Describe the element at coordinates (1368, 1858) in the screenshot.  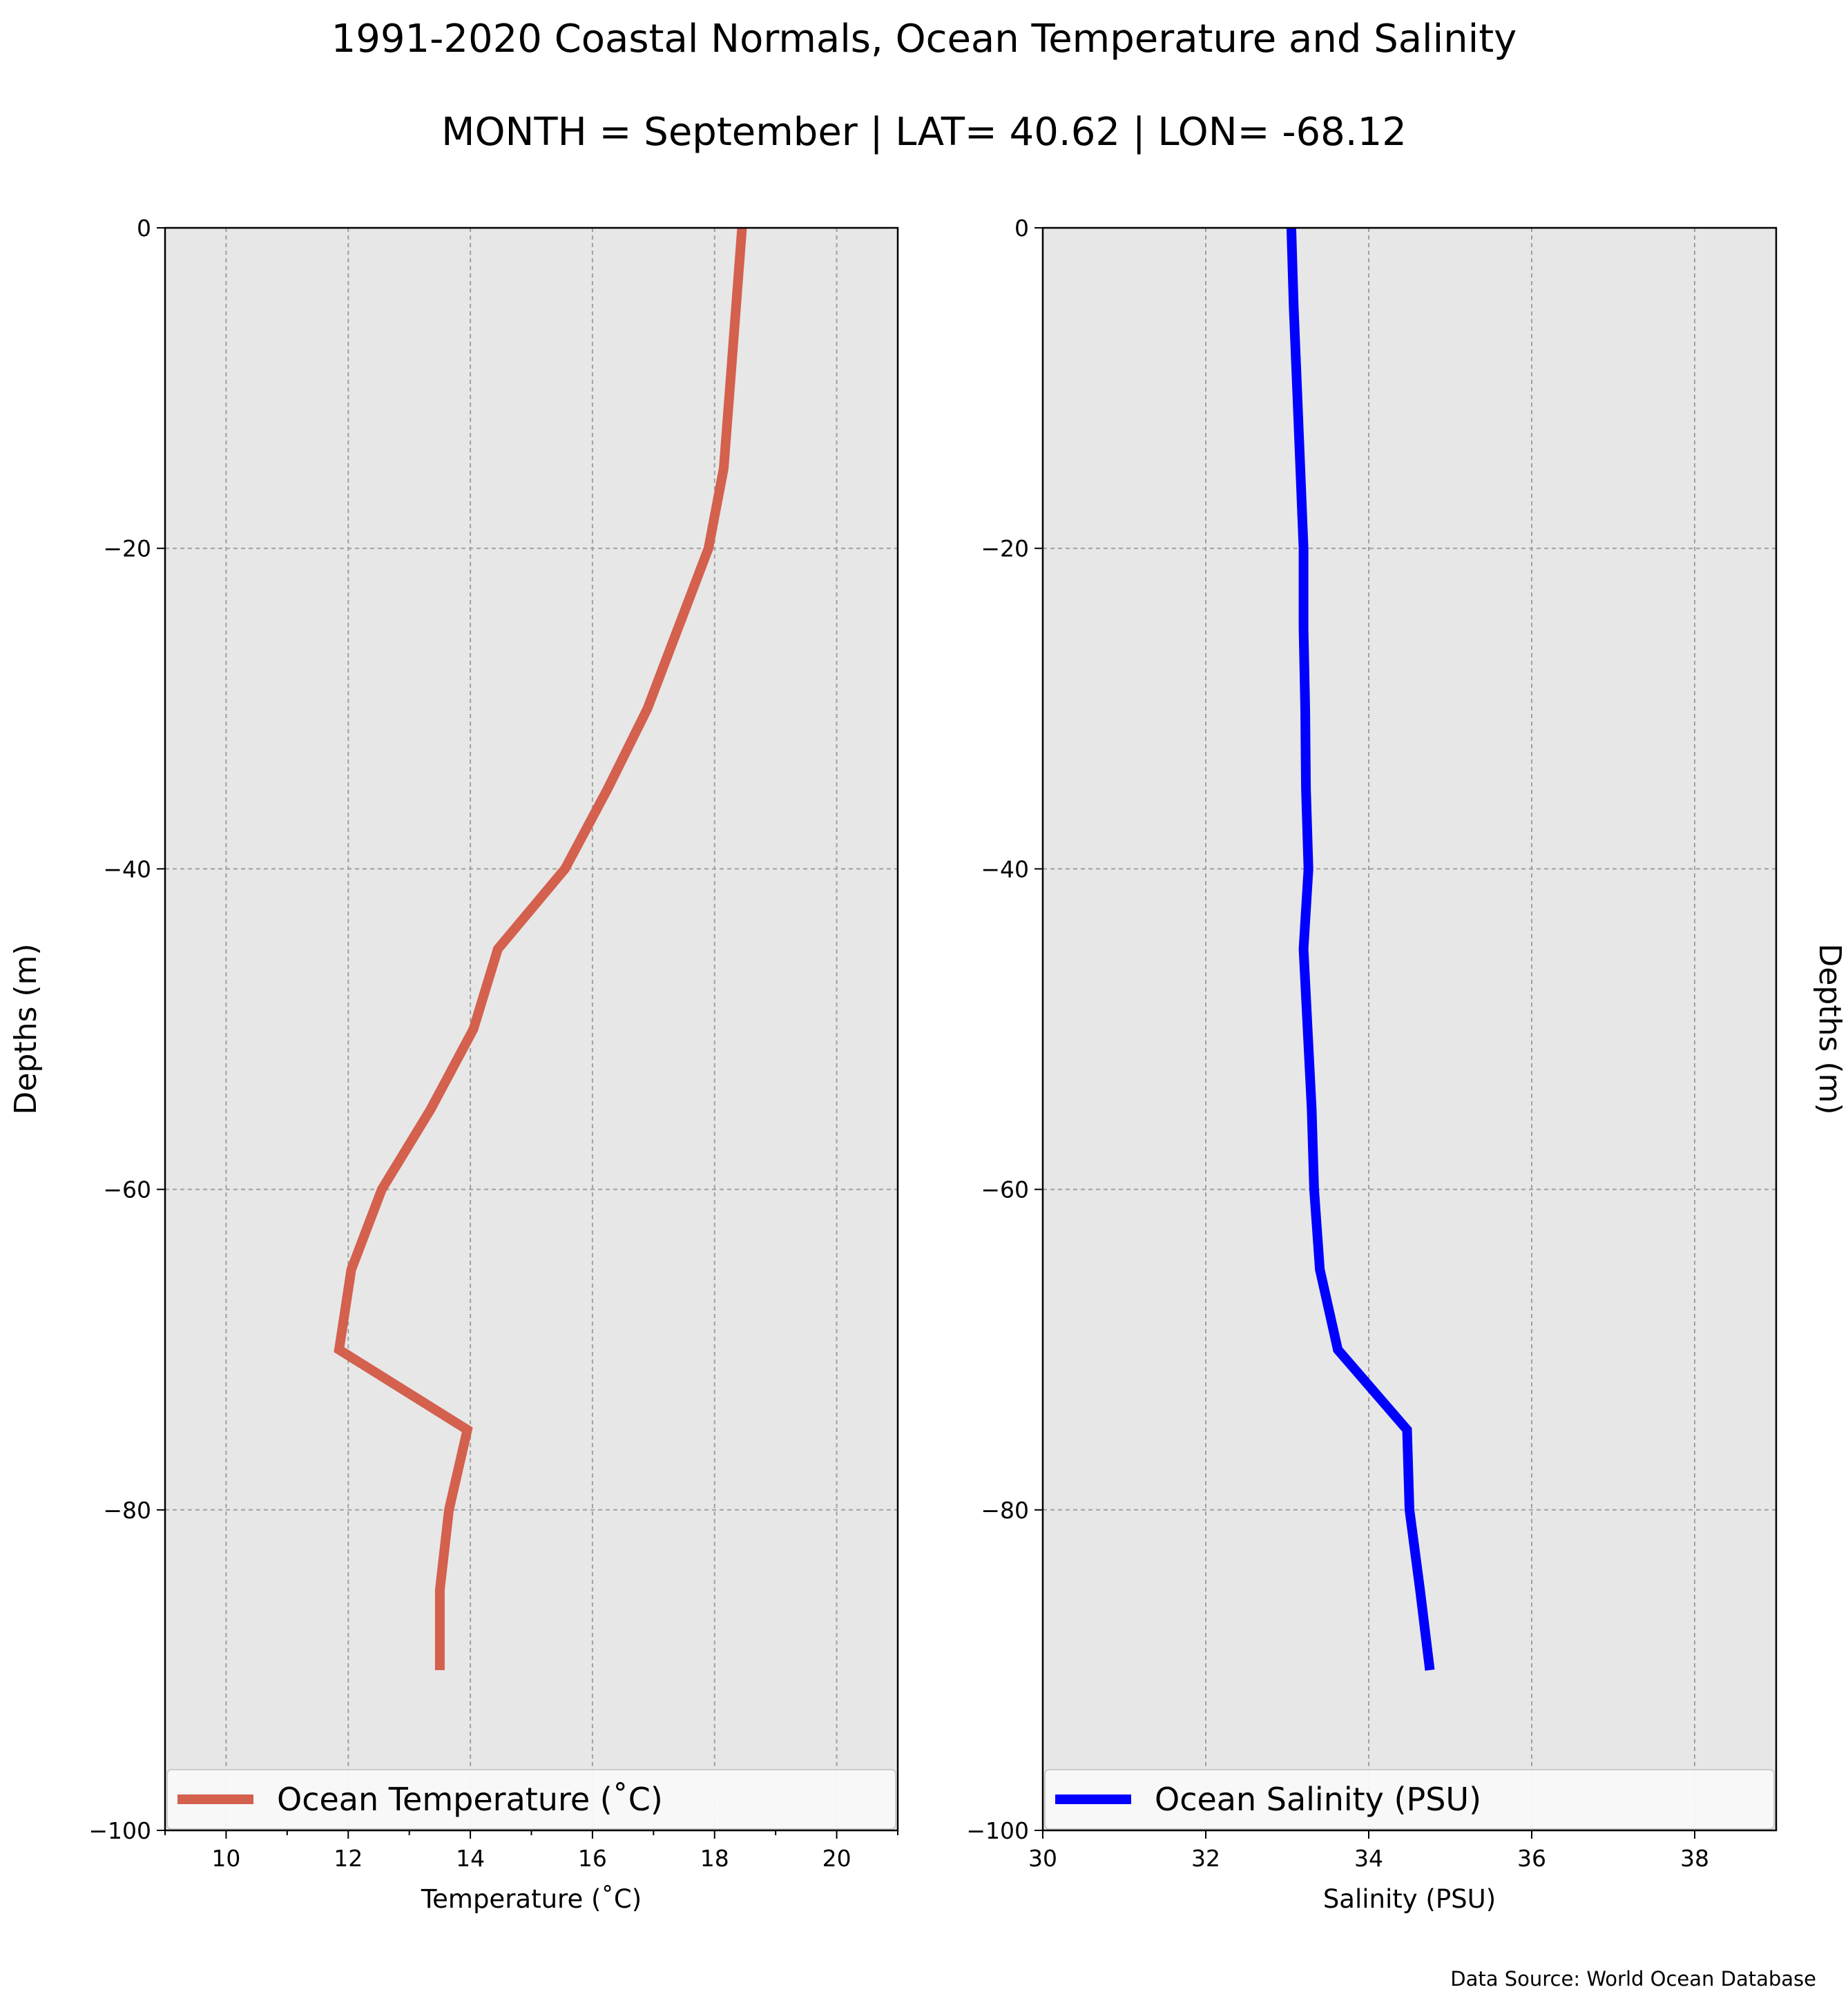
I see `x-tick-label: 34` at that location.